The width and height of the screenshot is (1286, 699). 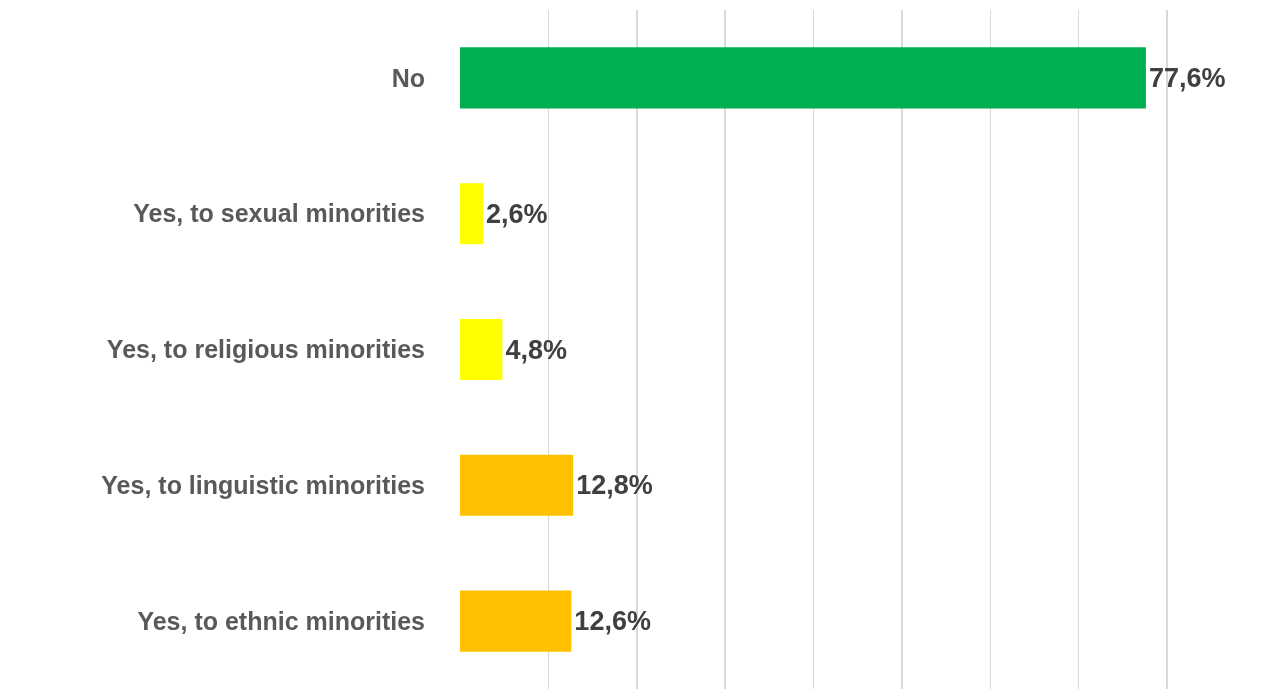 I want to click on y-tick-label: Yes, to religious minorities, so click(x=265, y=349).